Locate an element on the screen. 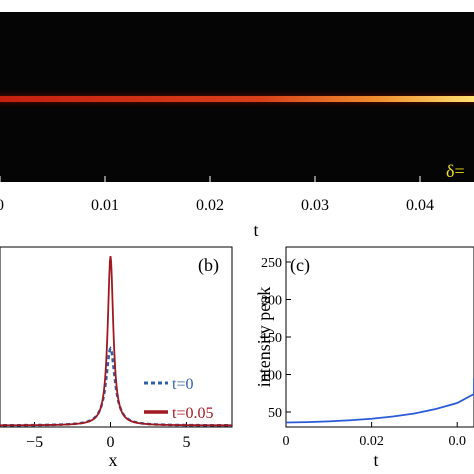 The image size is (474, 474). panel-c-xtick-label: 0.02 is located at coordinates (371, 441).